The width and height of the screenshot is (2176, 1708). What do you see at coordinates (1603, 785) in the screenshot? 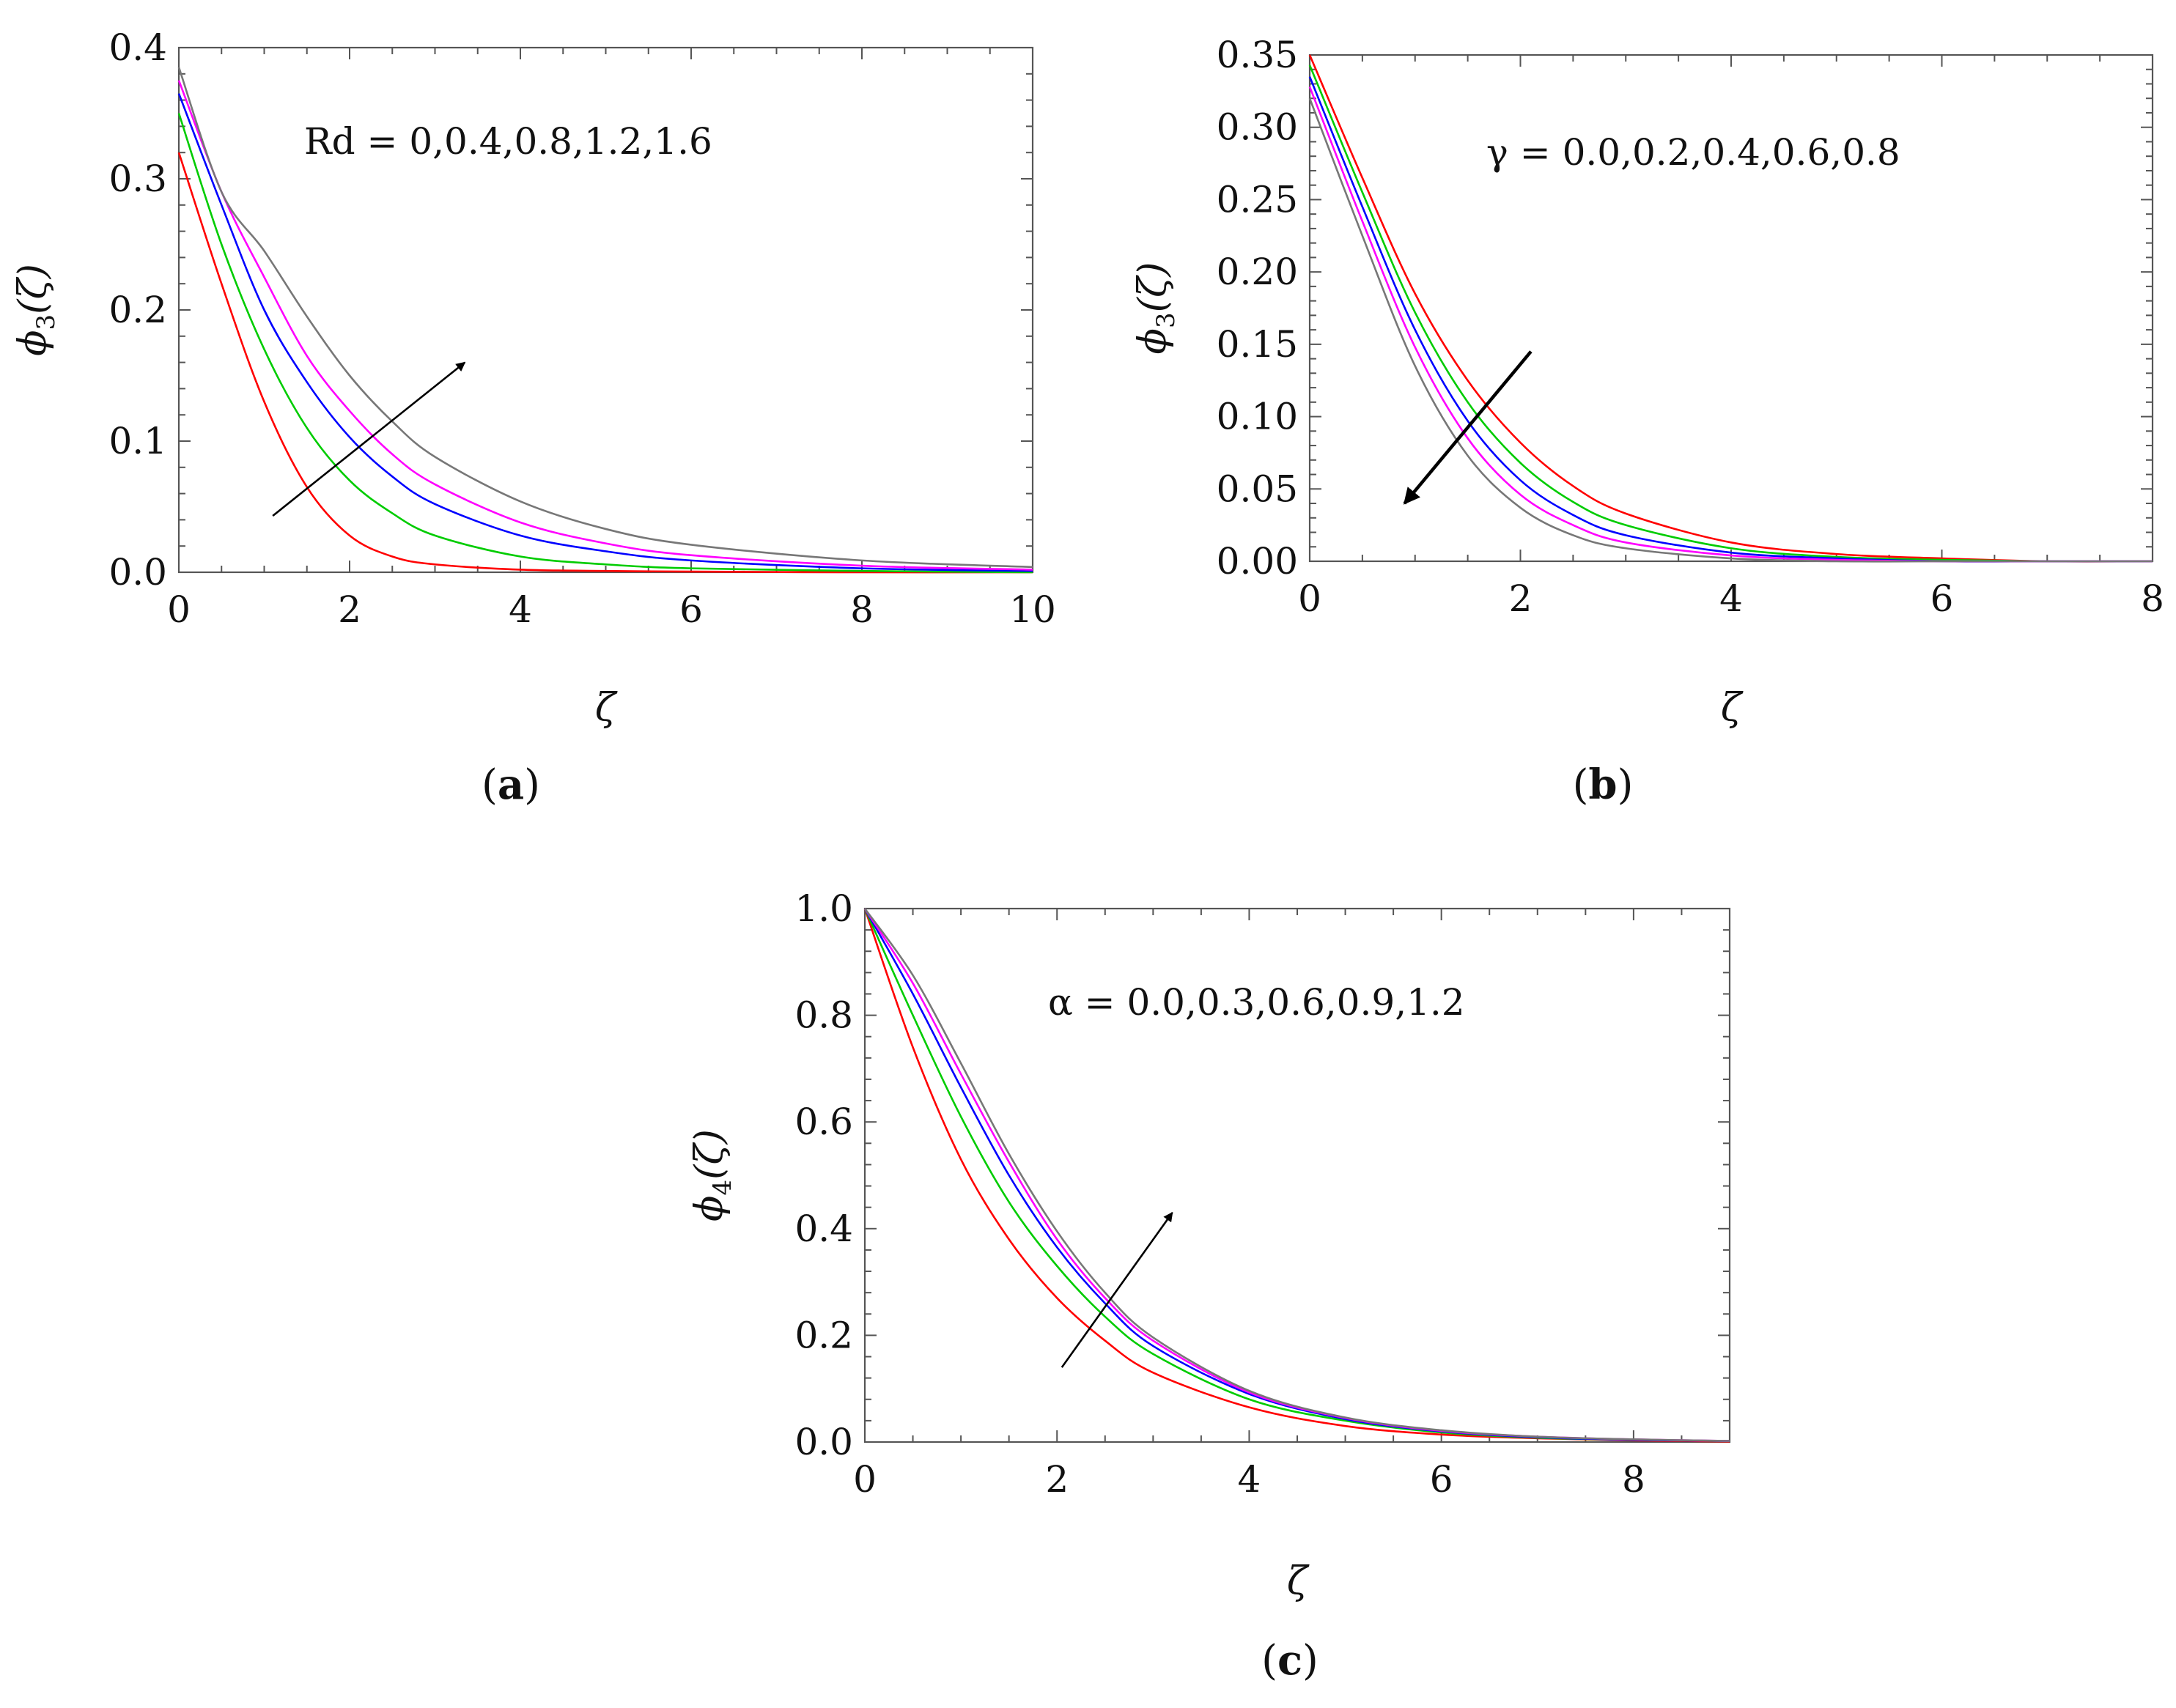
I see `panel-label: (b)` at bounding box center [1603, 785].